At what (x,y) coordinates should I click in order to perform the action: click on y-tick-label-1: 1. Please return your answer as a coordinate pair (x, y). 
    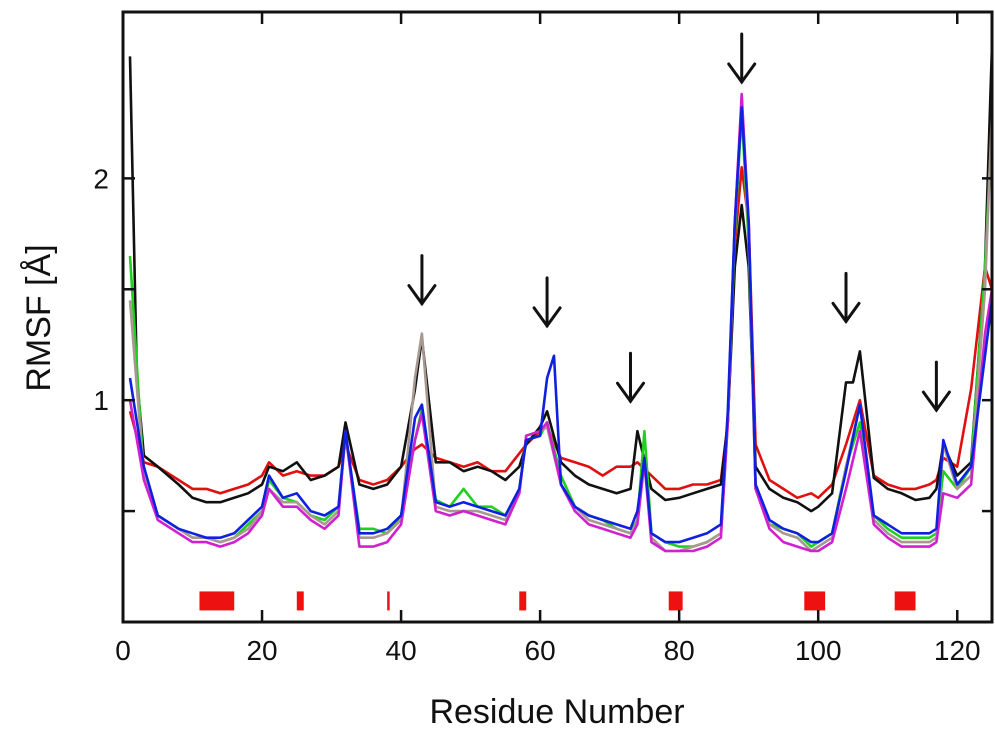
    Looking at the image, I should click on (101, 400).